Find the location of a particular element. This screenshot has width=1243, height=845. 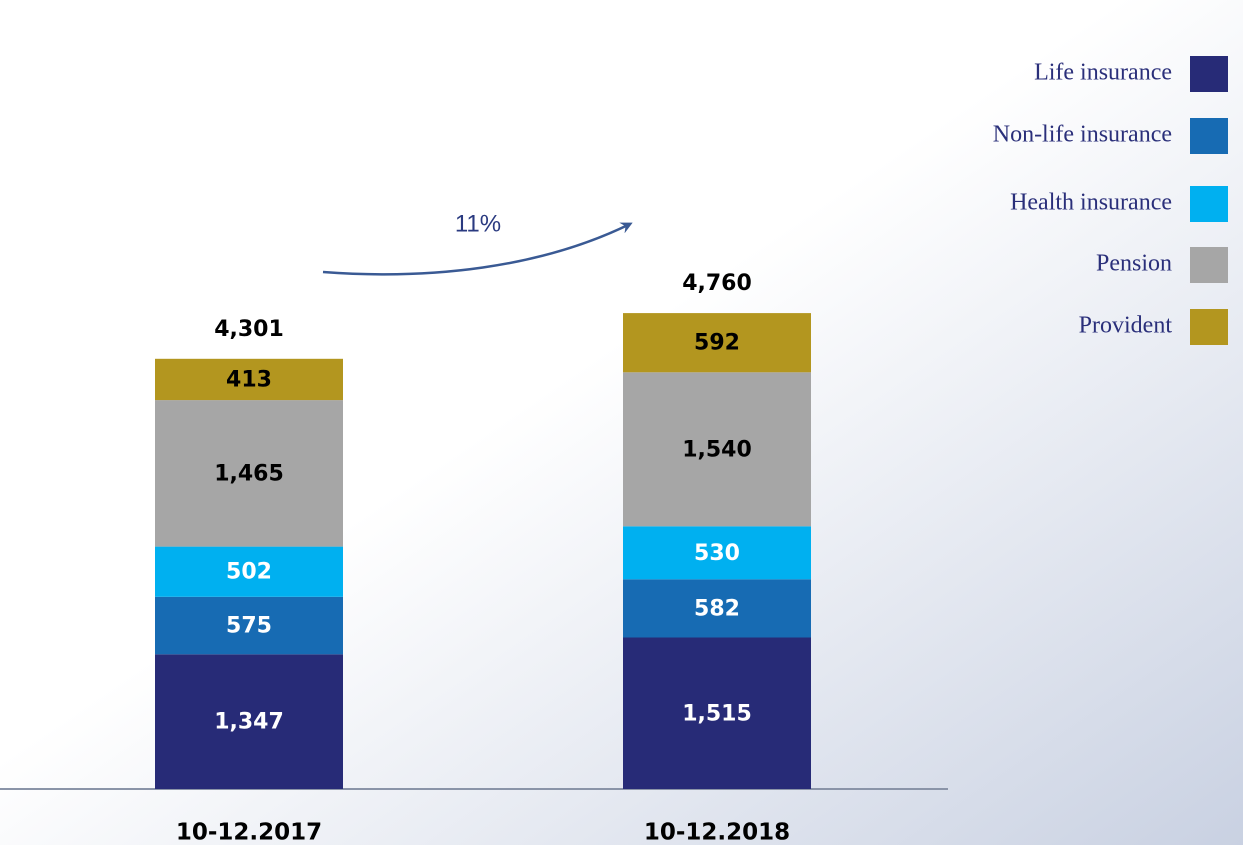

data-label: 1,515 is located at coordinates (717, 713).